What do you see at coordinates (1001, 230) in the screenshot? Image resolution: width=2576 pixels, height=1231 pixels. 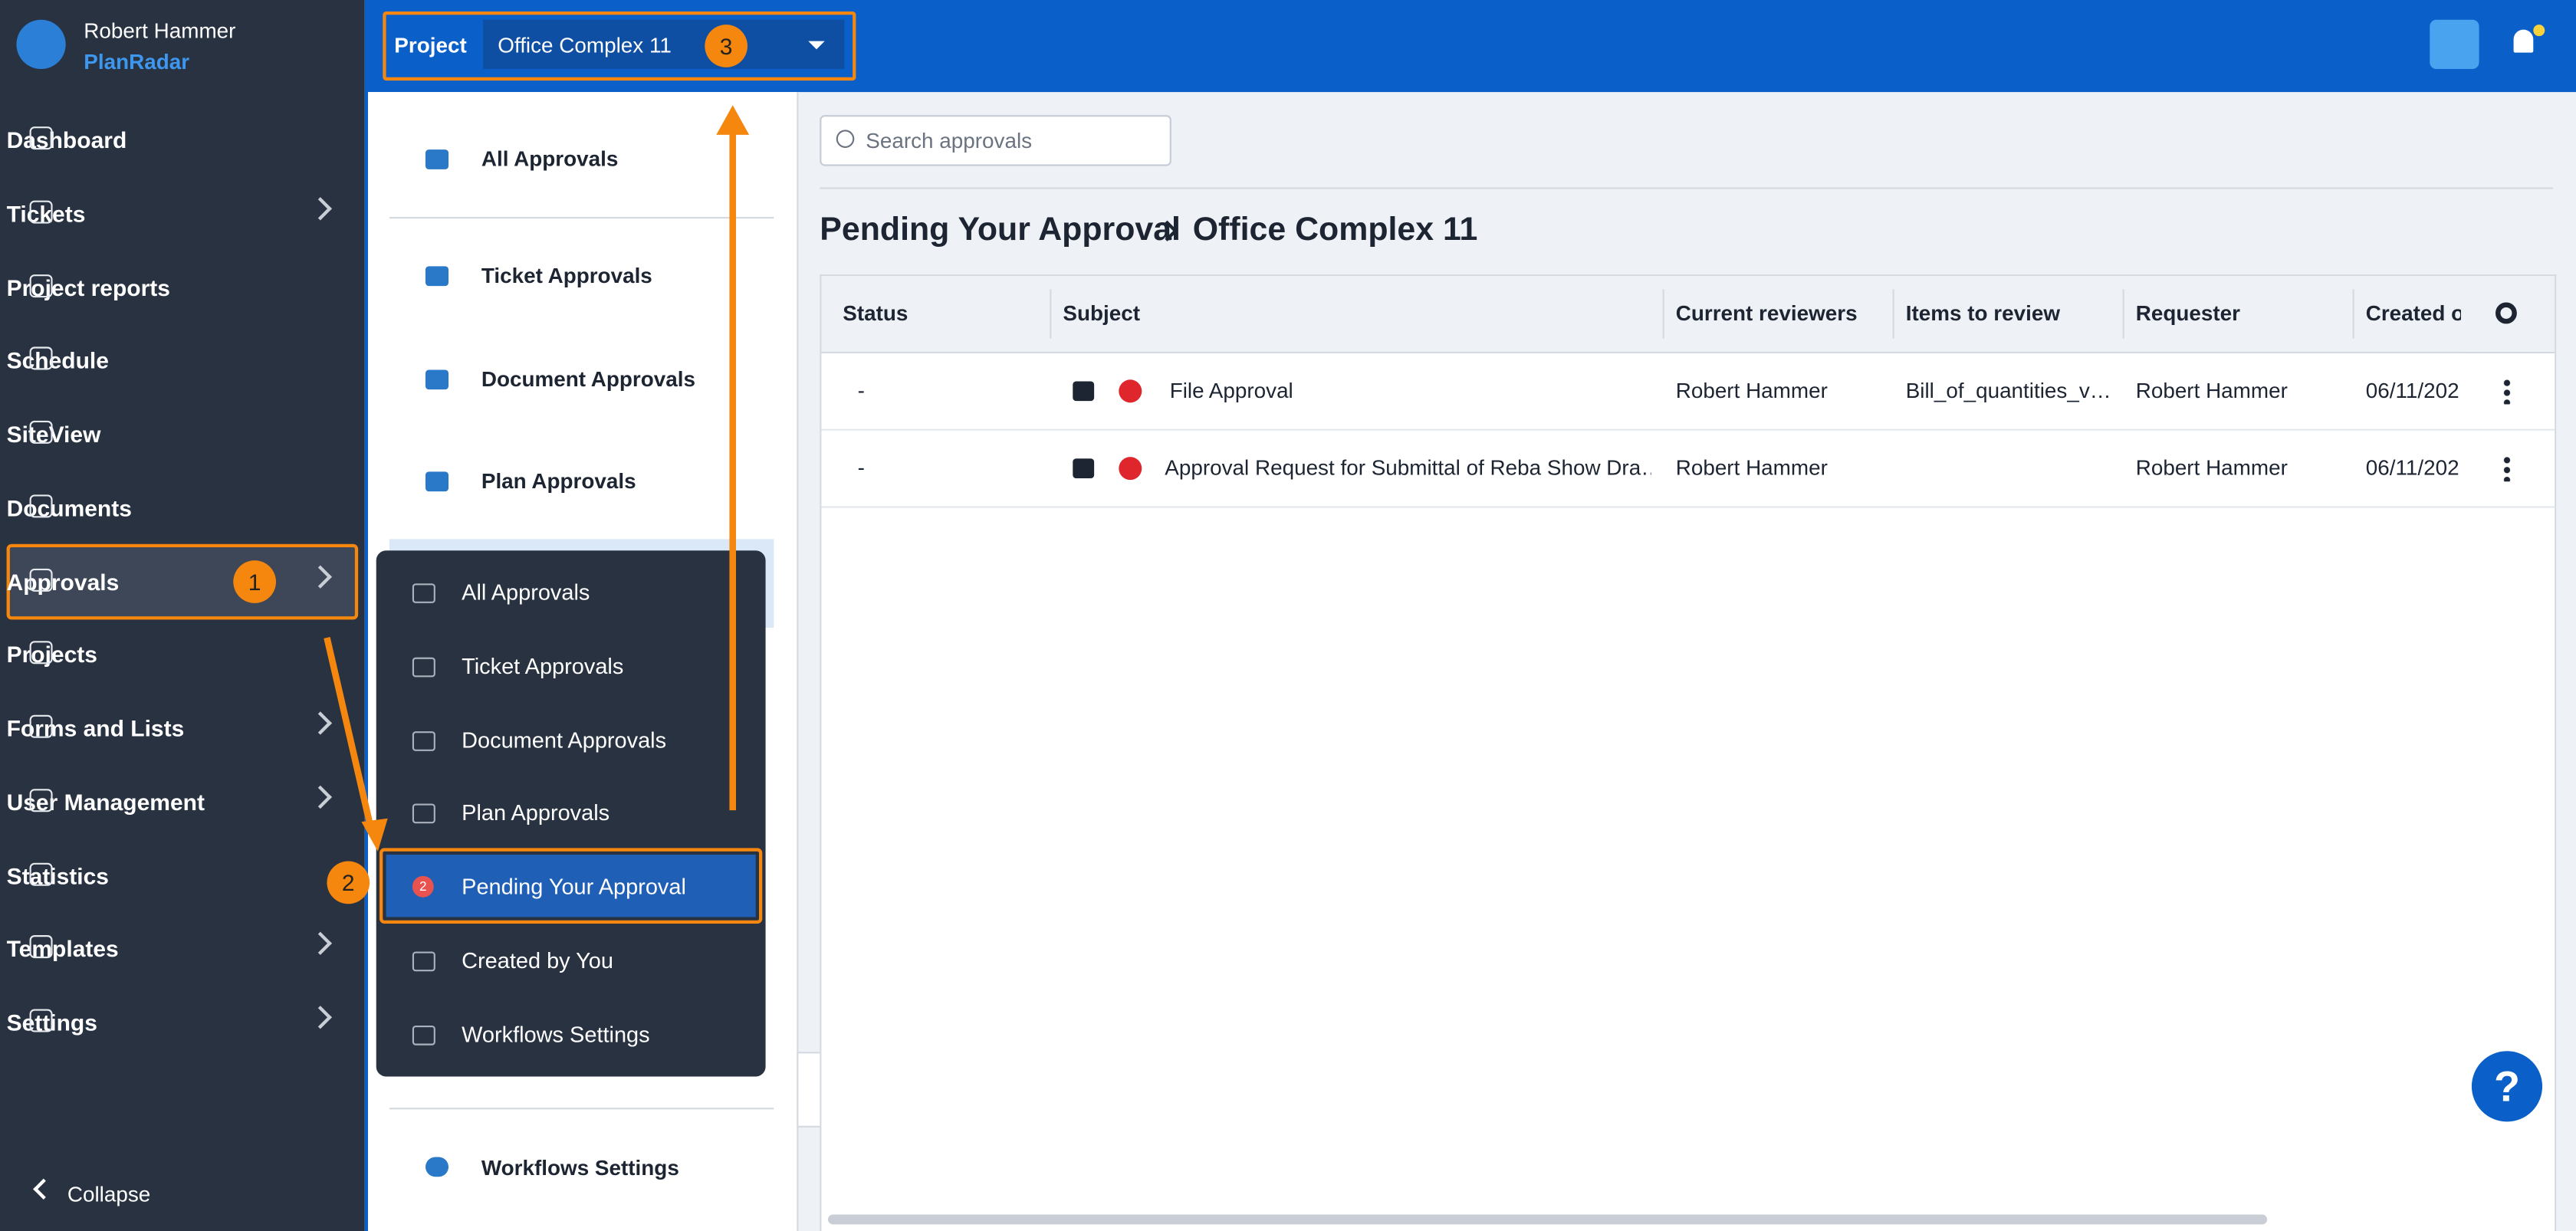 I see `breadcrumb-parent: Pending Your Approval` at bounding box center [1001, 230].